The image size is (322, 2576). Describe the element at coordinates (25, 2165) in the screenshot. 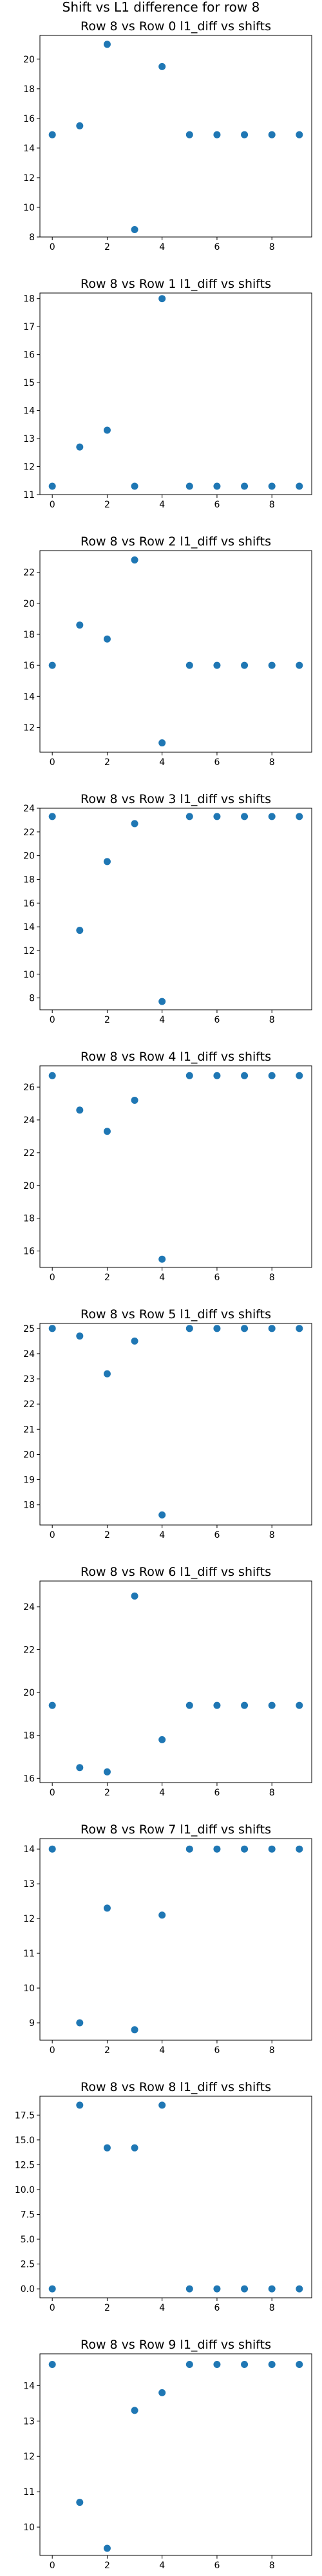

I see `y-tick-label: 12.5` at that location.